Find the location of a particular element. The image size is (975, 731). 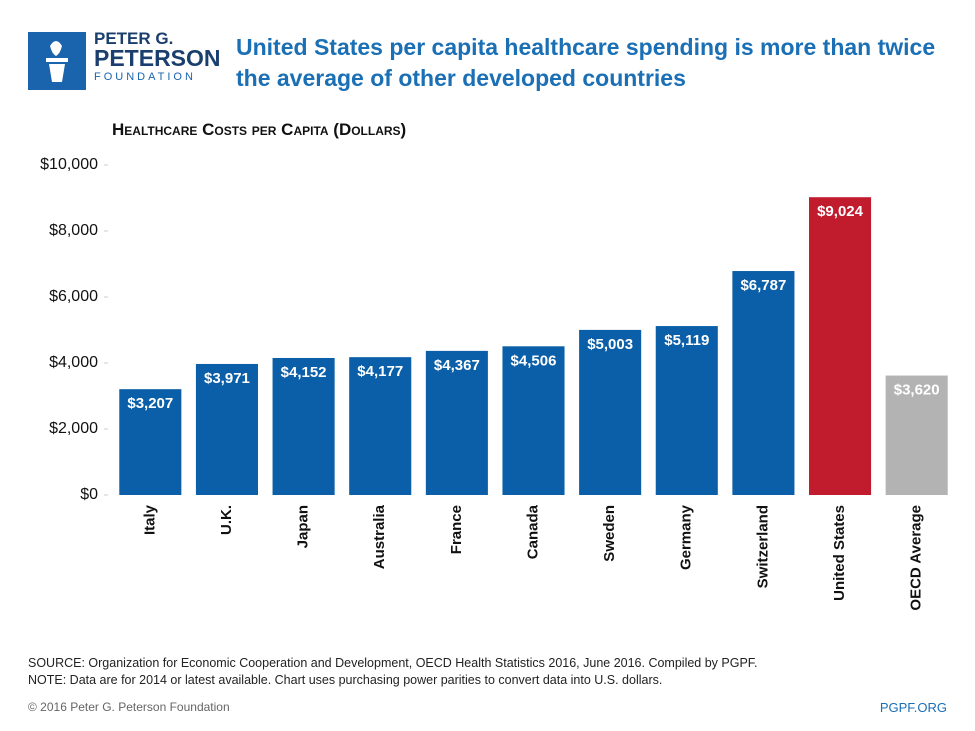

value-label: $3,971 is located at coordinates (227, 378).